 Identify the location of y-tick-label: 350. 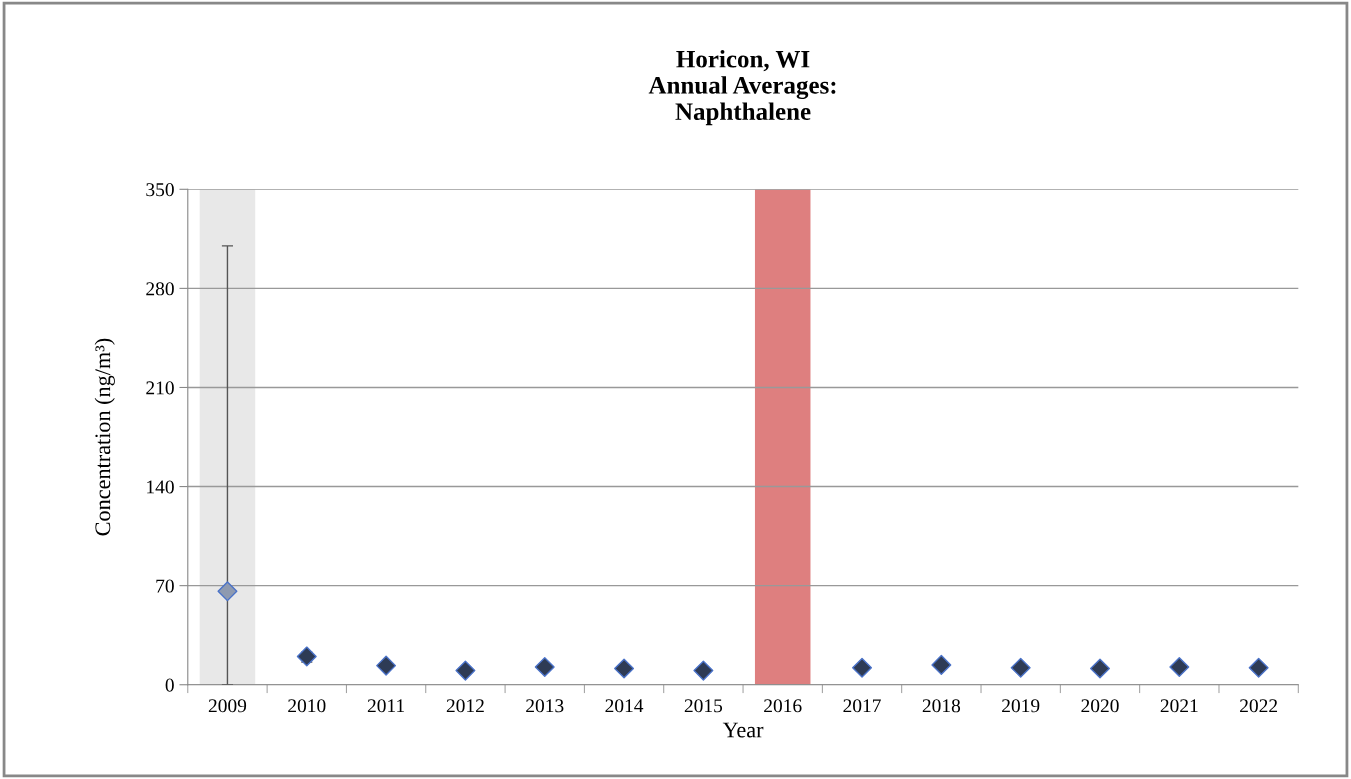
(160, 190).